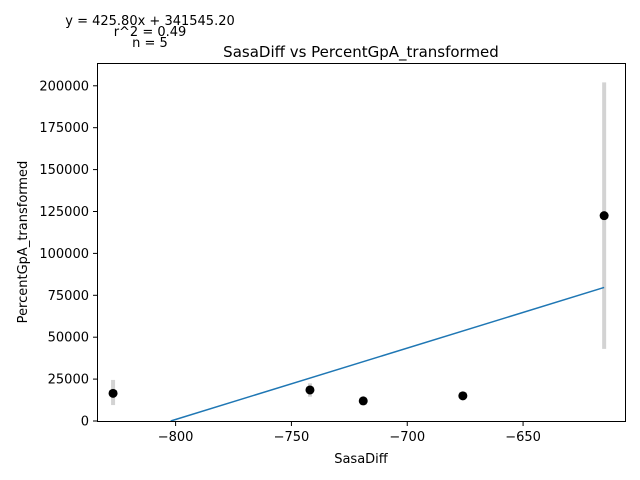 The image size is (640, 480). I want to click on x-tick-label: −800, so click(176, 437).